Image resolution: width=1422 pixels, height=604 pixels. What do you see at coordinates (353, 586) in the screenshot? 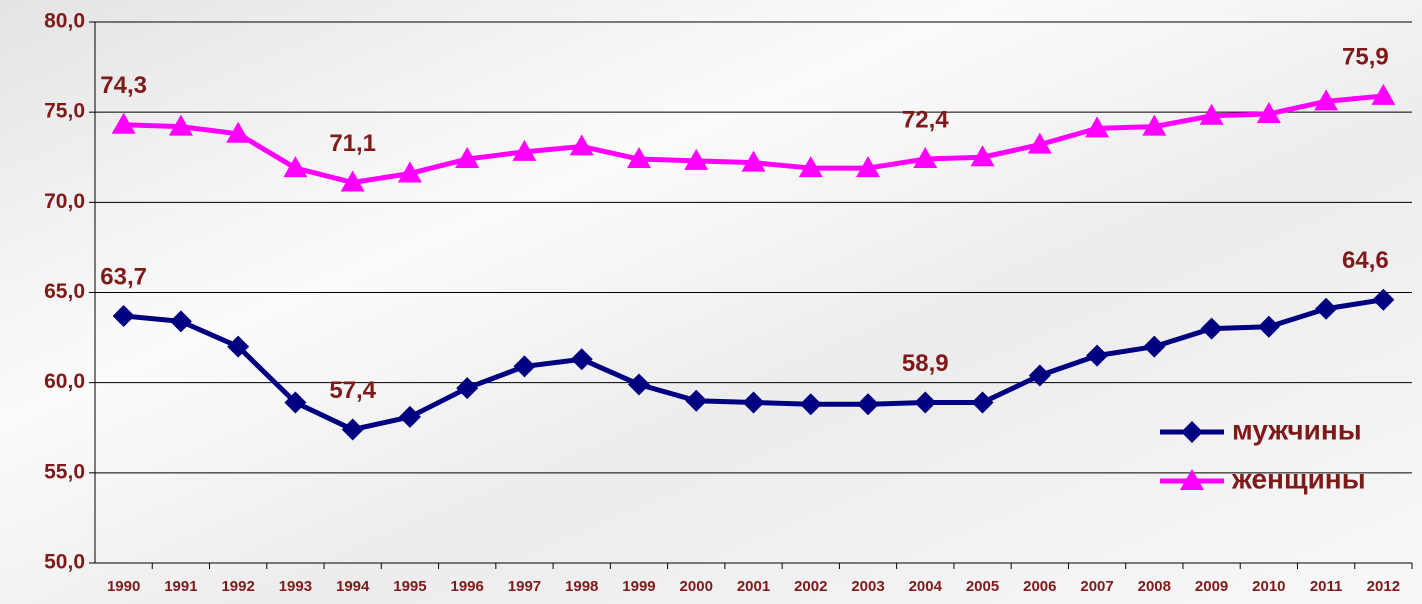
I see `x-tick-label: 1994` at bounding box center [353, 586].